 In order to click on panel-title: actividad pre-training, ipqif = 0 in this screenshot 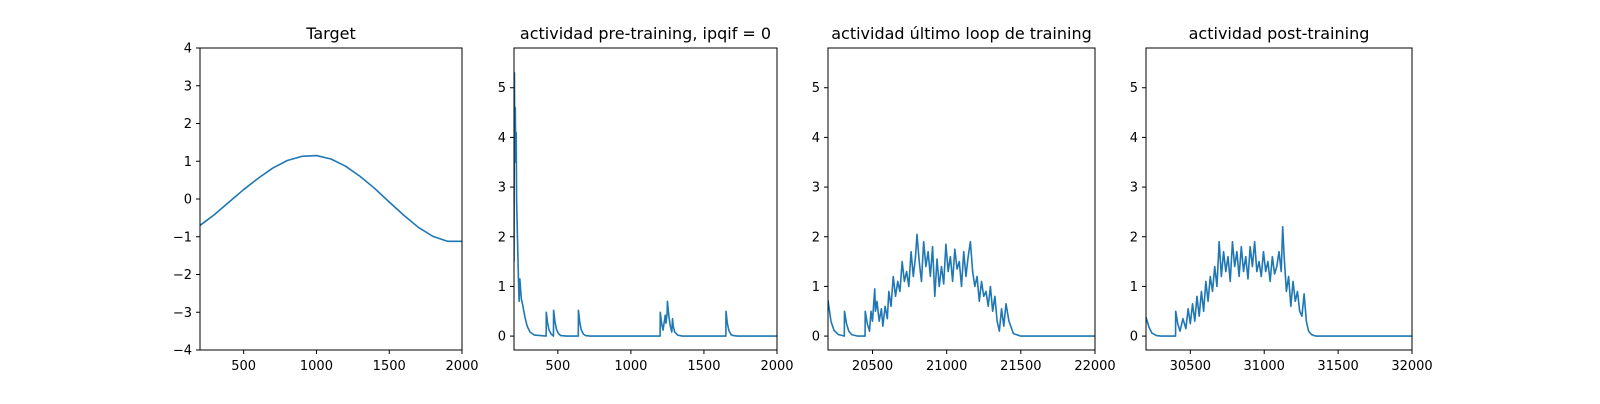, I will do `click(645, 33)`.